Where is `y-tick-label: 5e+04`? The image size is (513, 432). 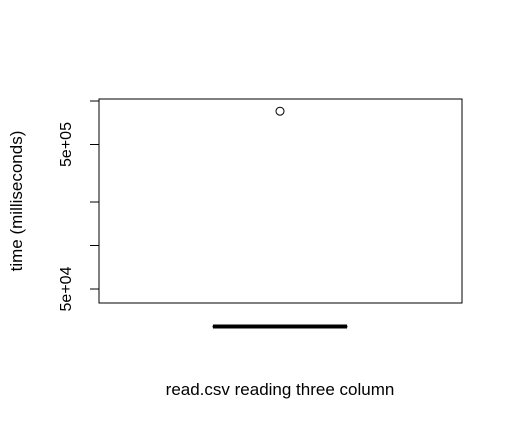 y-tick-label: 5e+04 is located at coordinates (66, 288).